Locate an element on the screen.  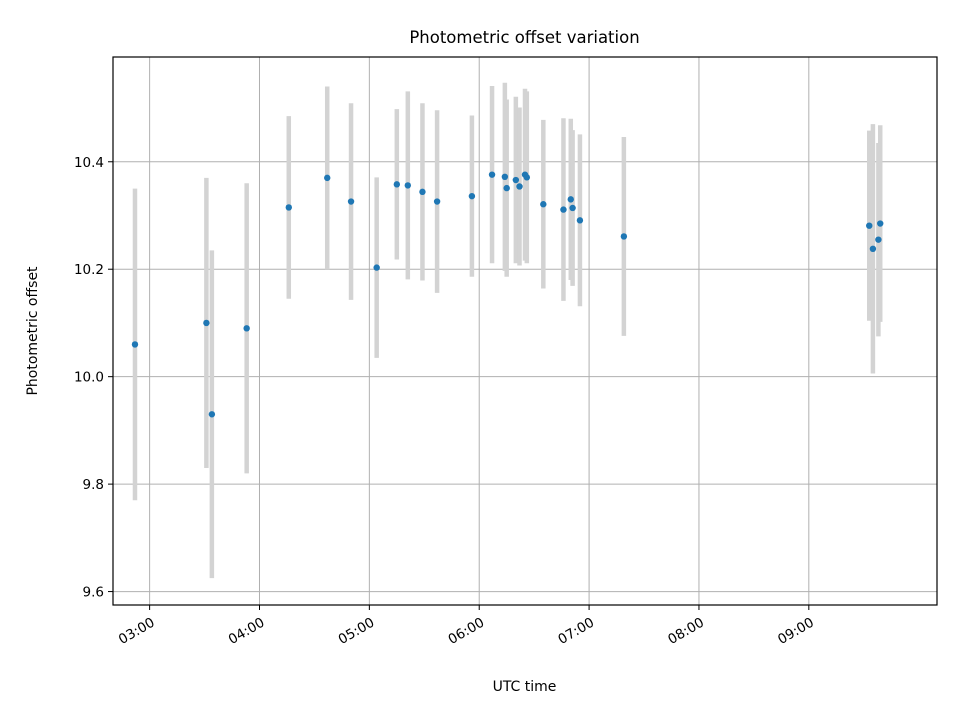
y-tick-label: 10.2 is located at coordinates (89, 270).